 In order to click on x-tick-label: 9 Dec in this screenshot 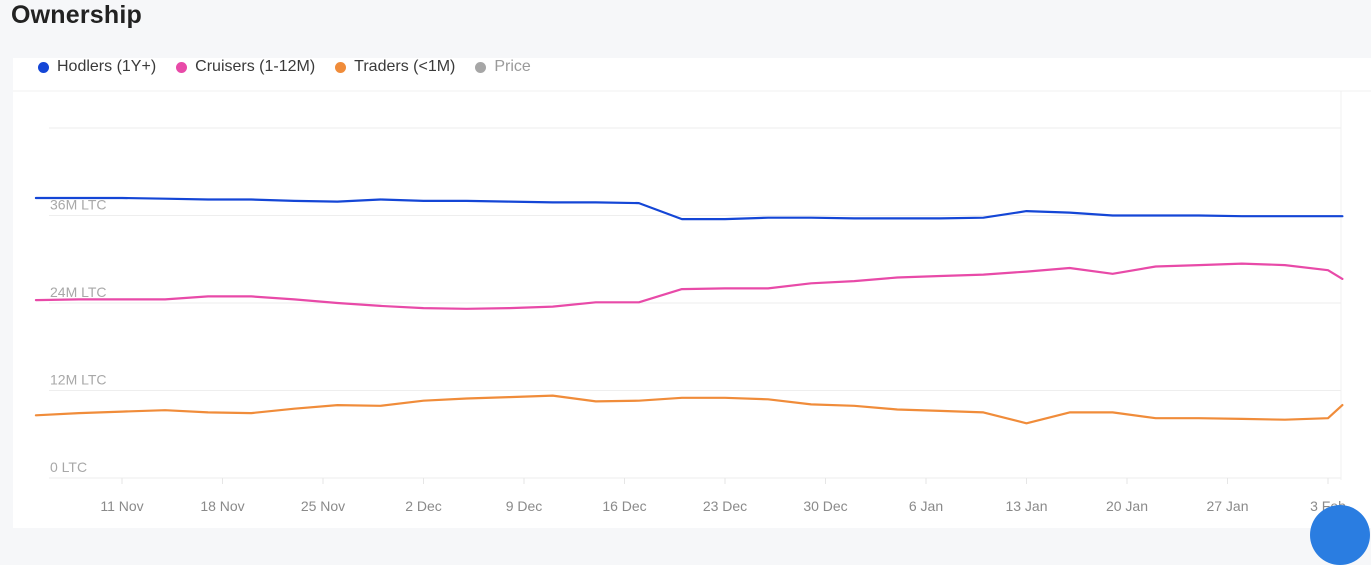, I will do `click(524, 506)`.